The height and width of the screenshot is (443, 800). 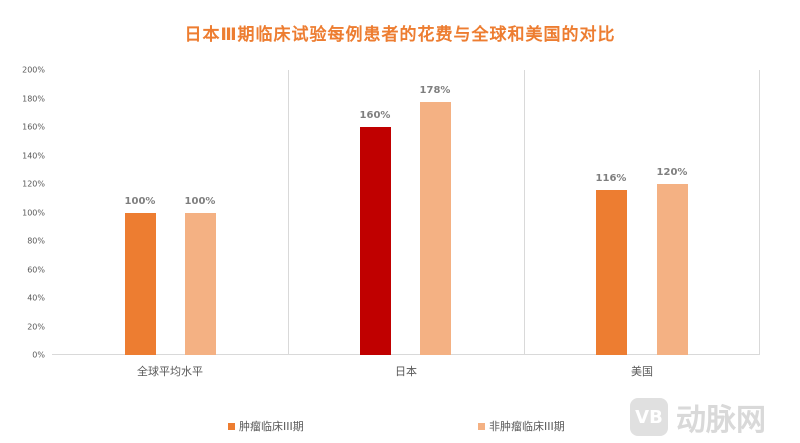 I want to click on y-tick: 200%, so click(x=33, y=70).